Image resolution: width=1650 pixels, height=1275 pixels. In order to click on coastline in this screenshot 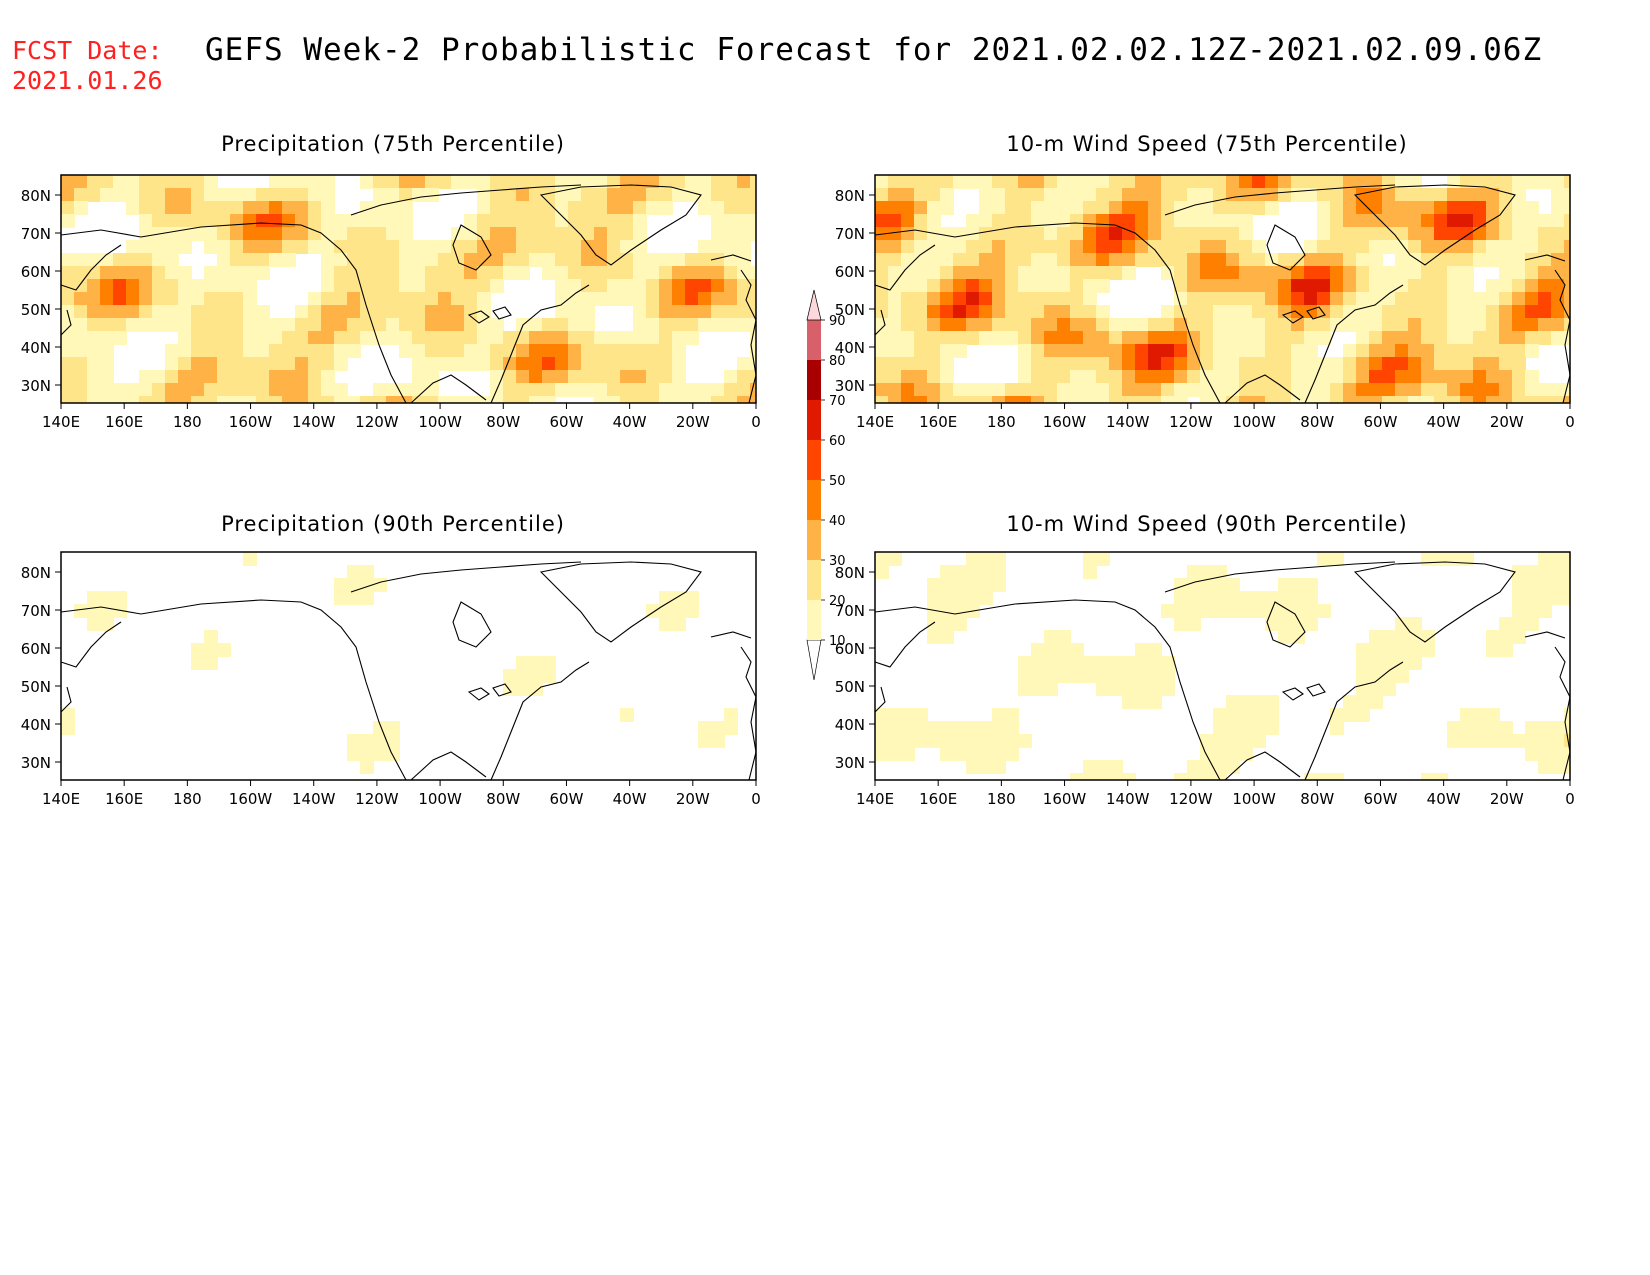, I will do `click(448, 766)`.